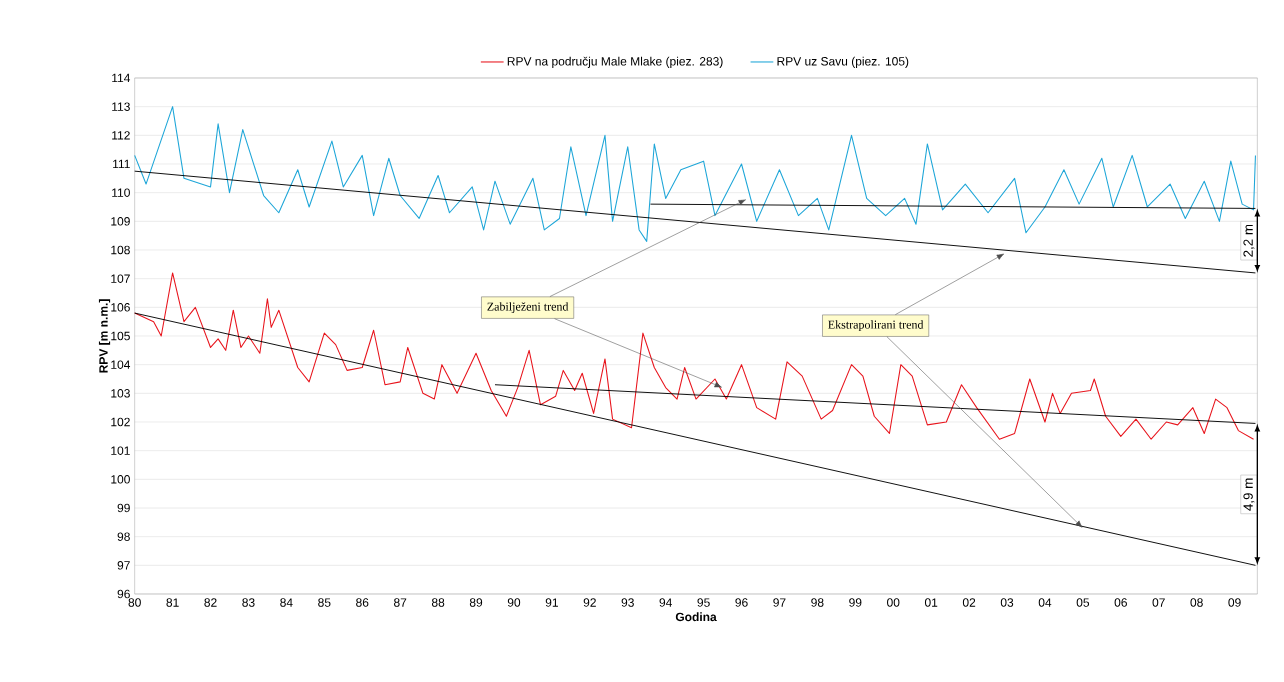 This screenshot has height=682, width=1284. What do you see at coordinates (120, 221) in the screenshot?
I see `y-tick-label: 109` at bounding box center [120, 221].